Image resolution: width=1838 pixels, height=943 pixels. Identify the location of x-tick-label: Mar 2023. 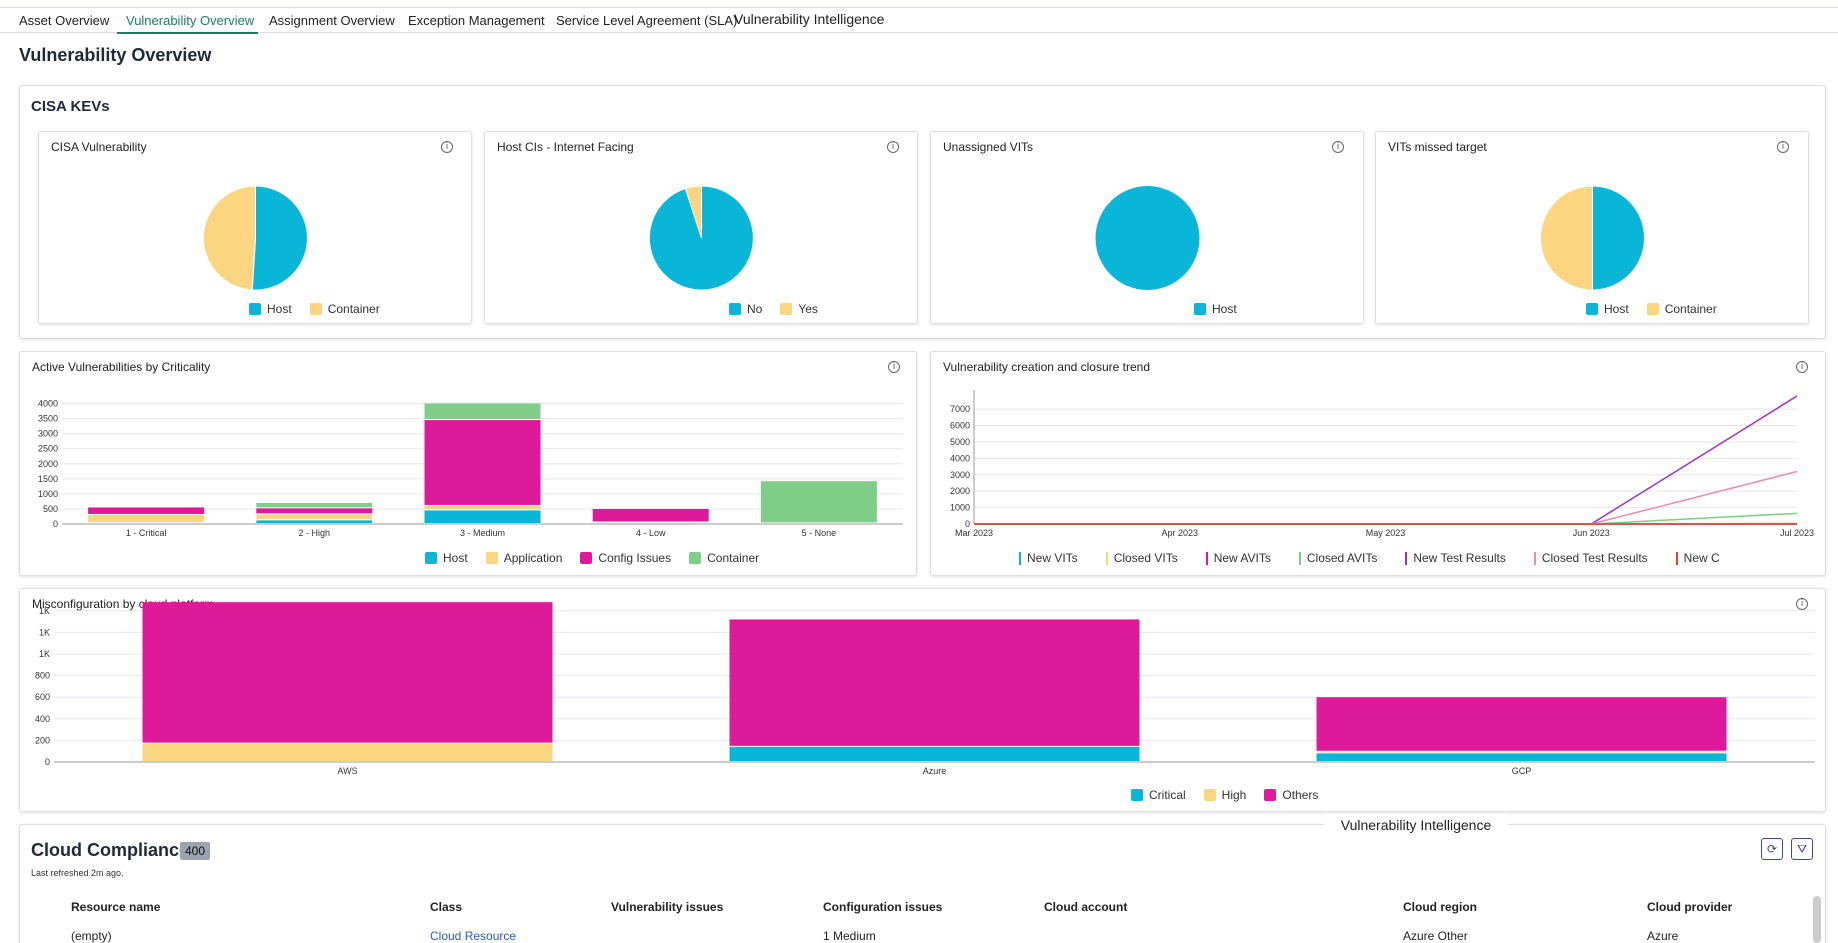
(974, 533).